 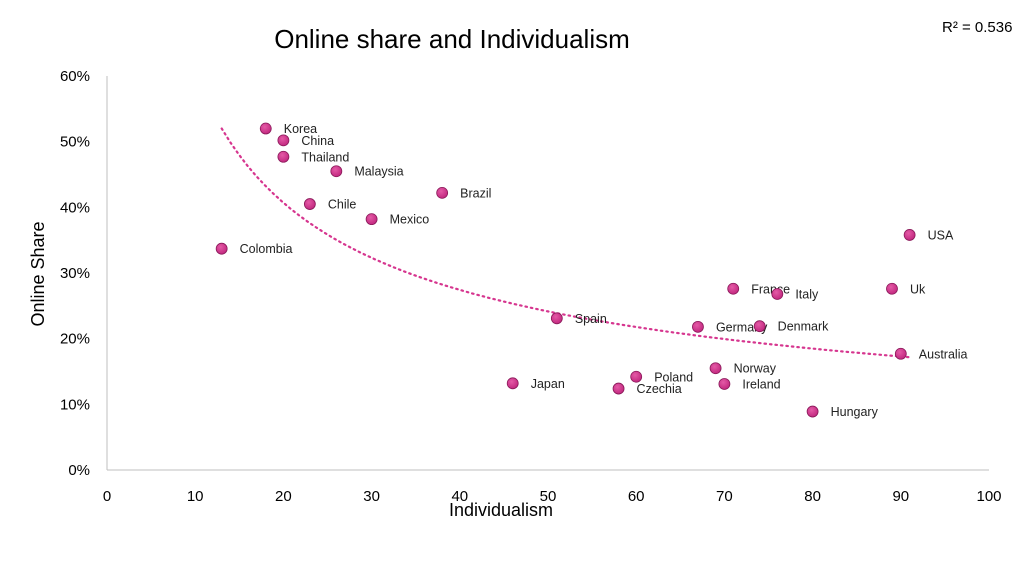 I want to click on x-tick-label: 70, so click(x=724, y=496).